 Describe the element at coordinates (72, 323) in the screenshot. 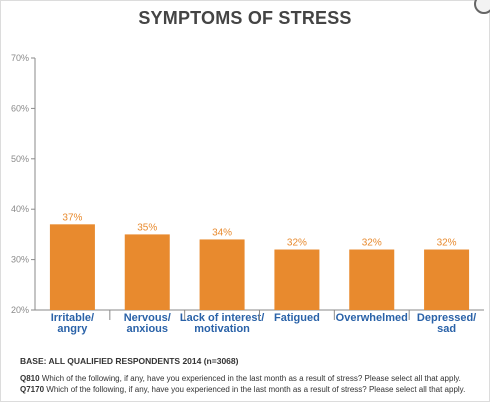

I see `x-tick-label: Irritable/angry` at that location.